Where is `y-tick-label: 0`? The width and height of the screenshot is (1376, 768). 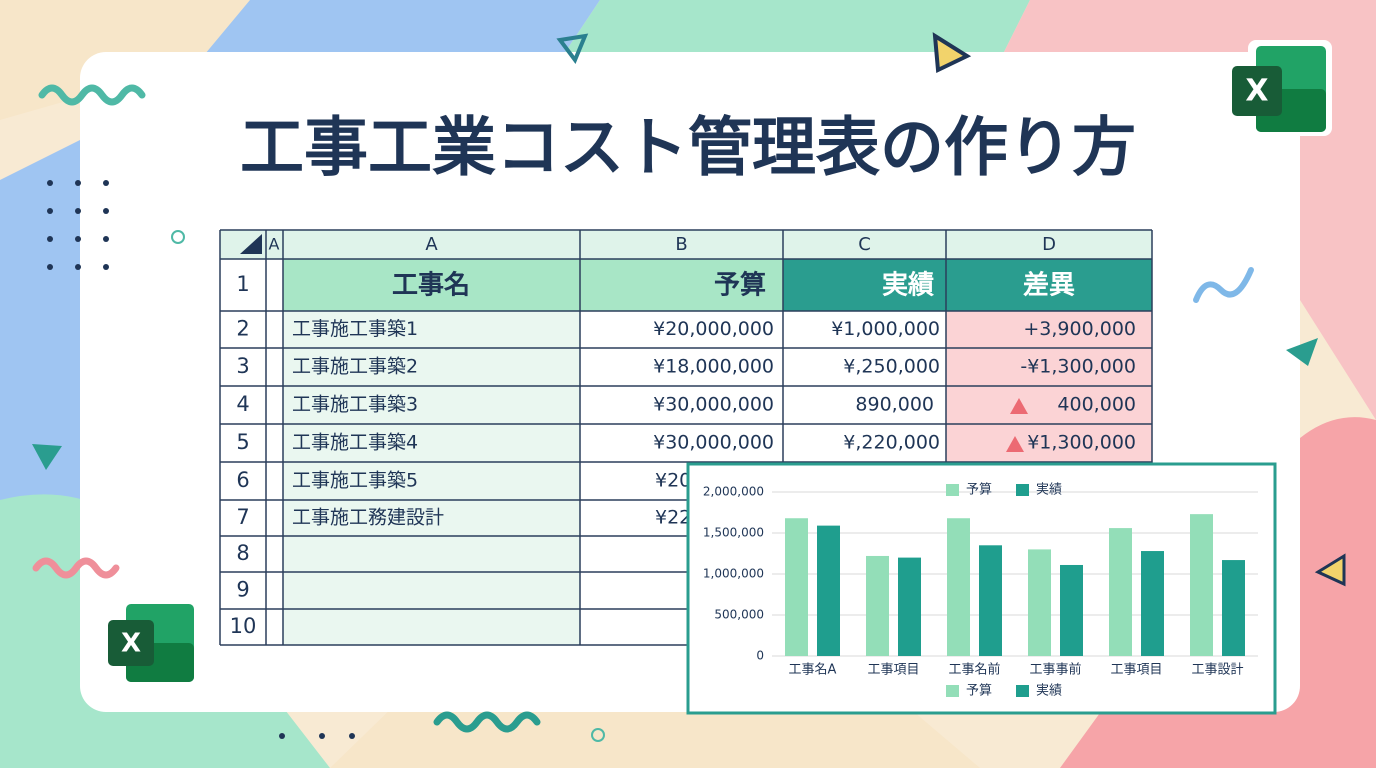
y-tick-label: 0 is located at coordinates (760, 656).